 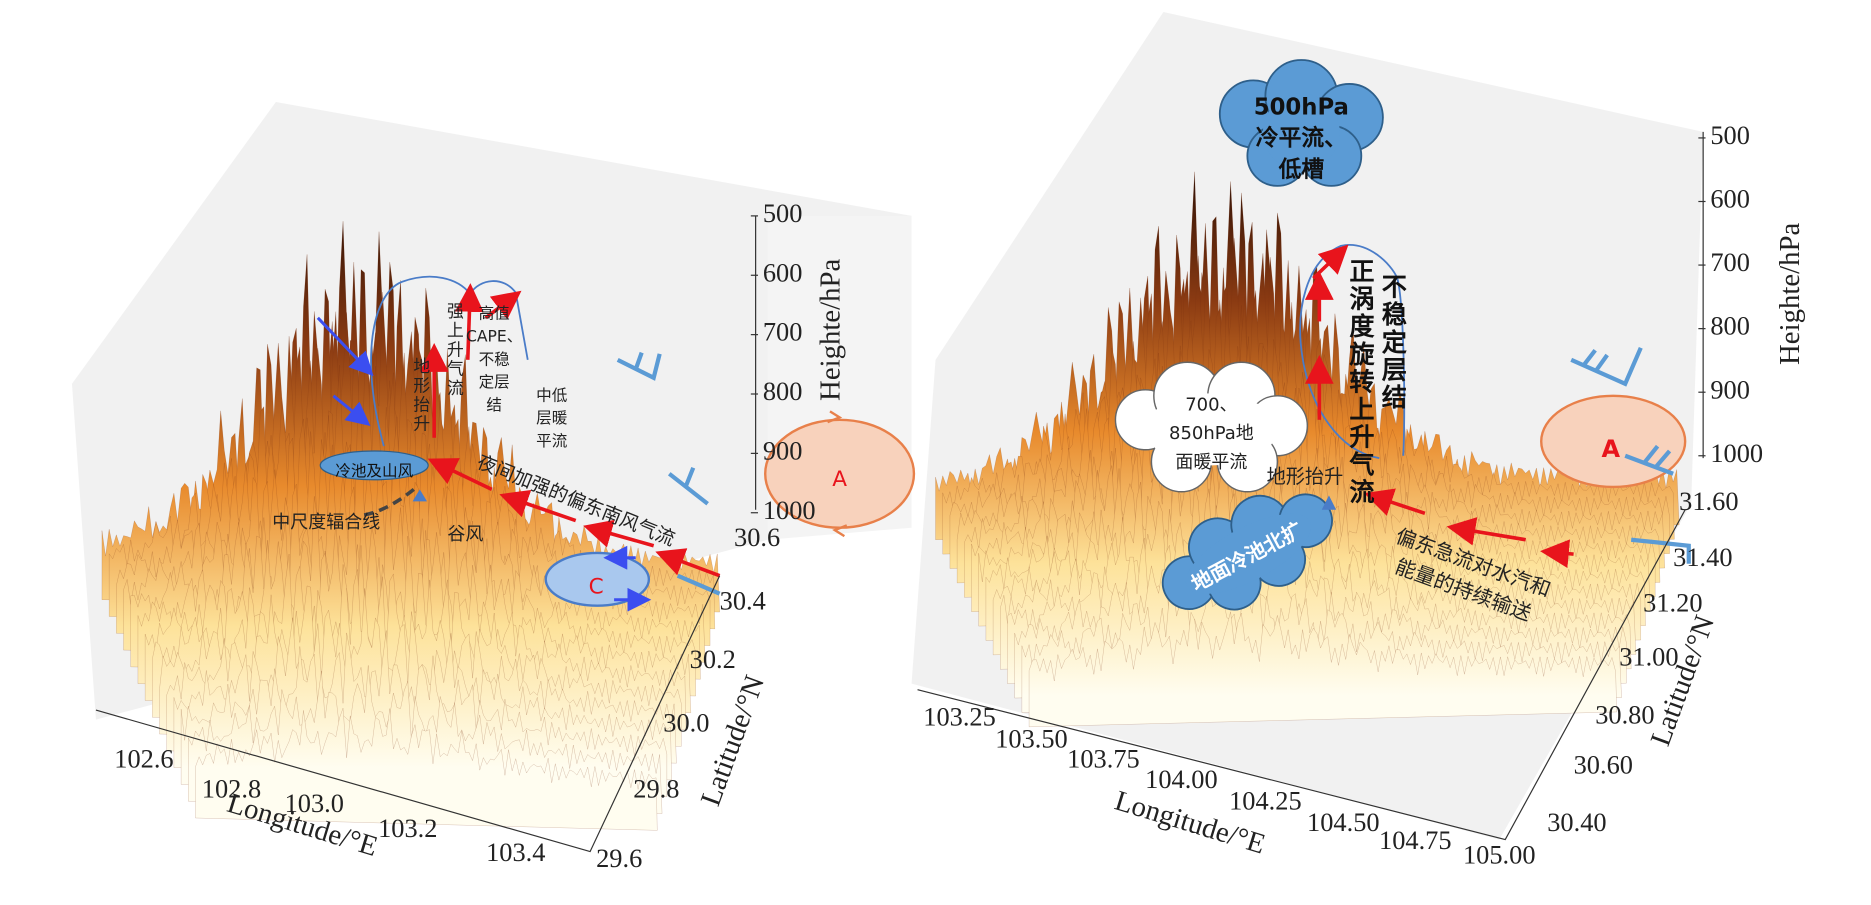 I want to click on updraft-outline, so click(x=1352, y=352).